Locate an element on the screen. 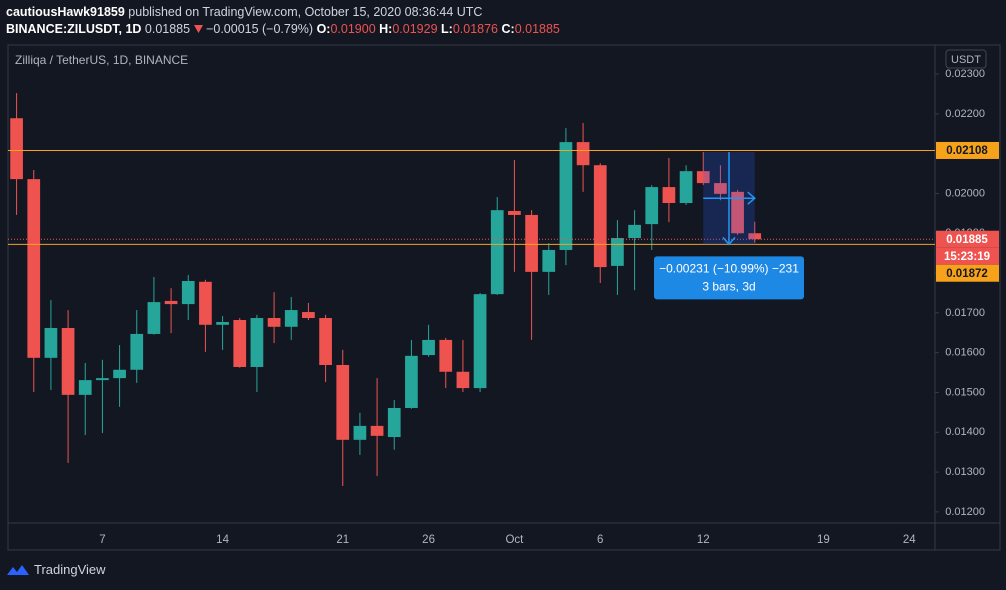 This screenshot has height=590, width=1006. ohlc-label: H: is located at coordinates (386, 29).